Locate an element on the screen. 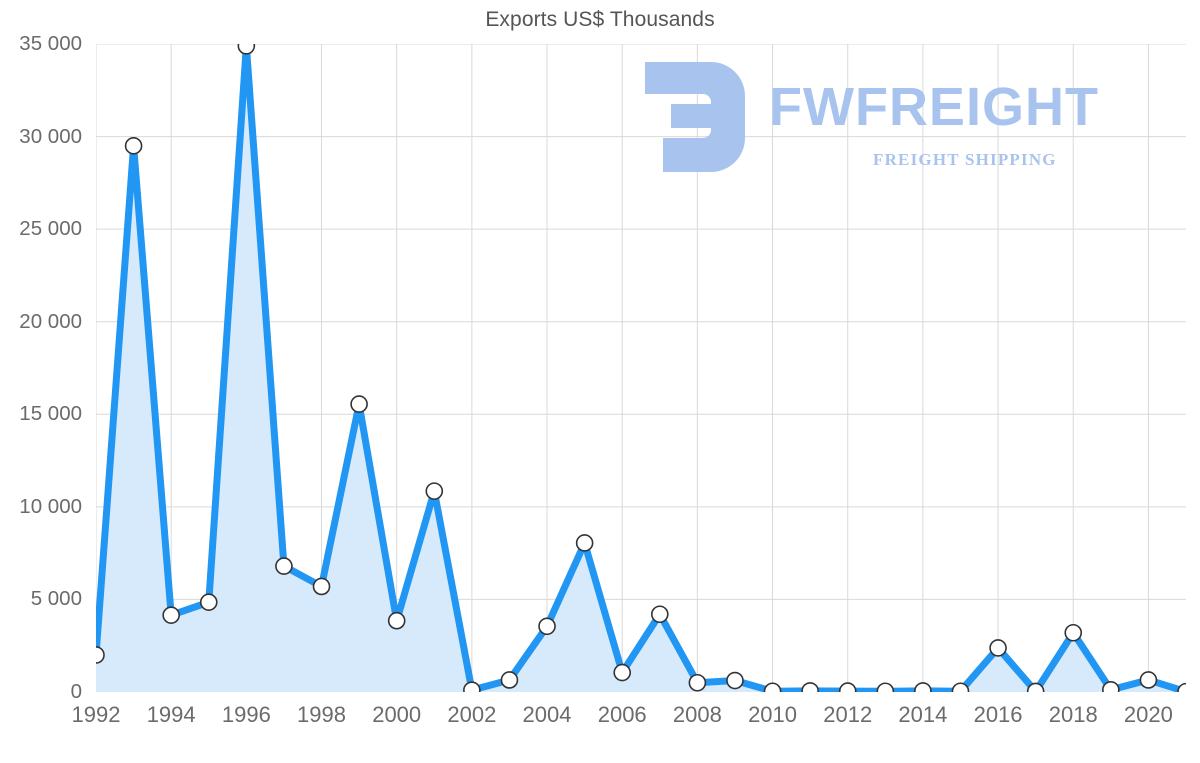 The width and height of the screenshot is (1200, 763). x-axis-tick-label: 2014 is located at coordinates (923, 714).